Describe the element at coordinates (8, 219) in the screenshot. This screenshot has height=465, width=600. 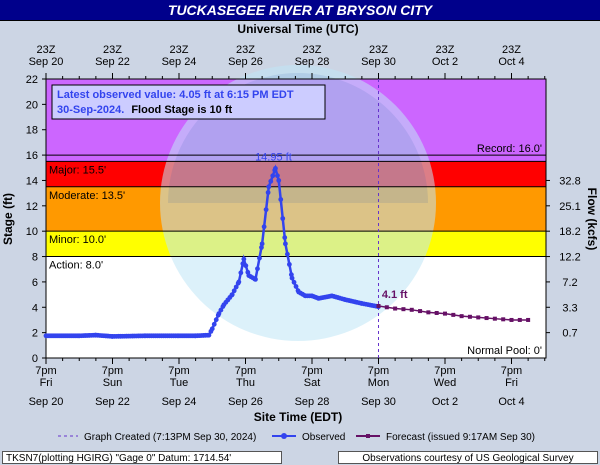
I see `y-axis-title: Stage (ft)` at that location.